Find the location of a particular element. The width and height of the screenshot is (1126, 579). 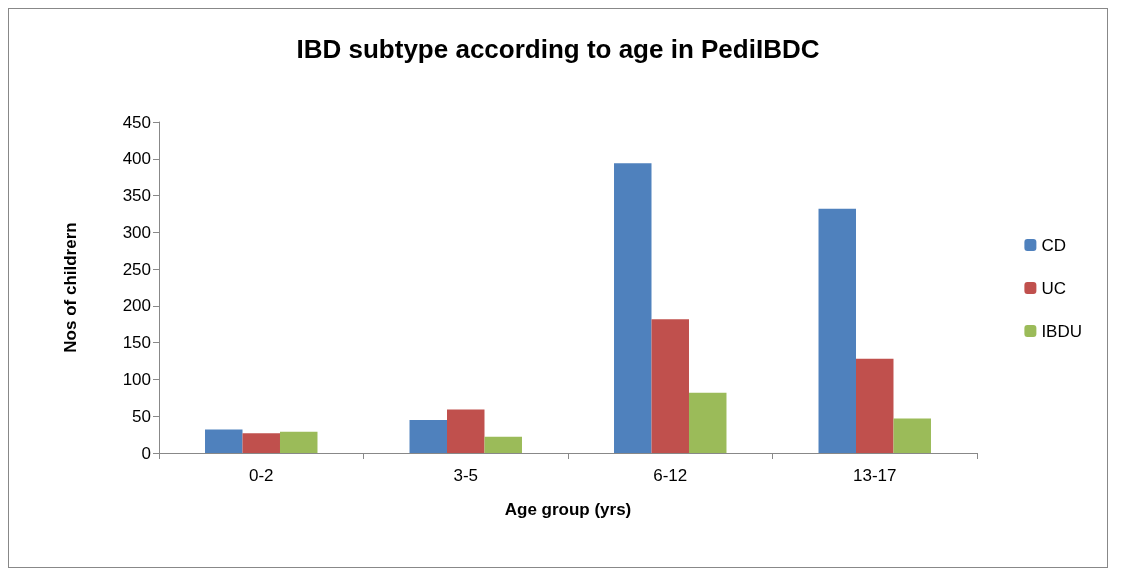

y-tick-label: 150 is located at coordinates (136, 343).